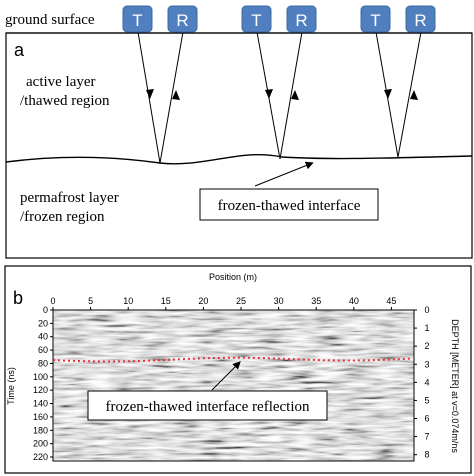 The image size is (474, 476). What do you see at coordinates (241, 301) in the screenshot?
I see `x-tick-label: 25` at bounding box center [241, 301].